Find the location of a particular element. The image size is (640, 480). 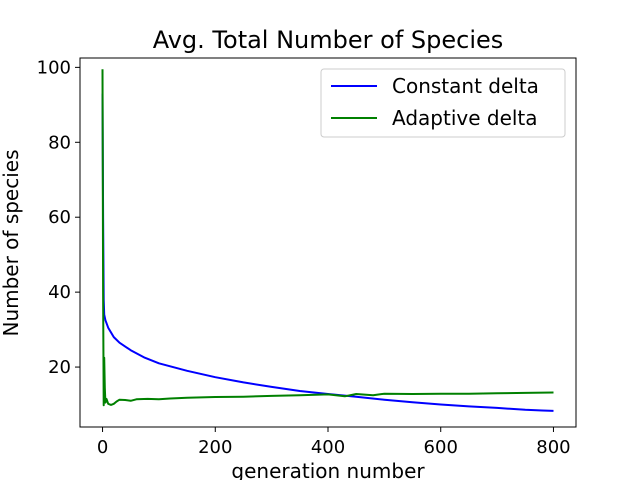

legend: Constant delta Adaptive delta is located at coordinates (443, 103).